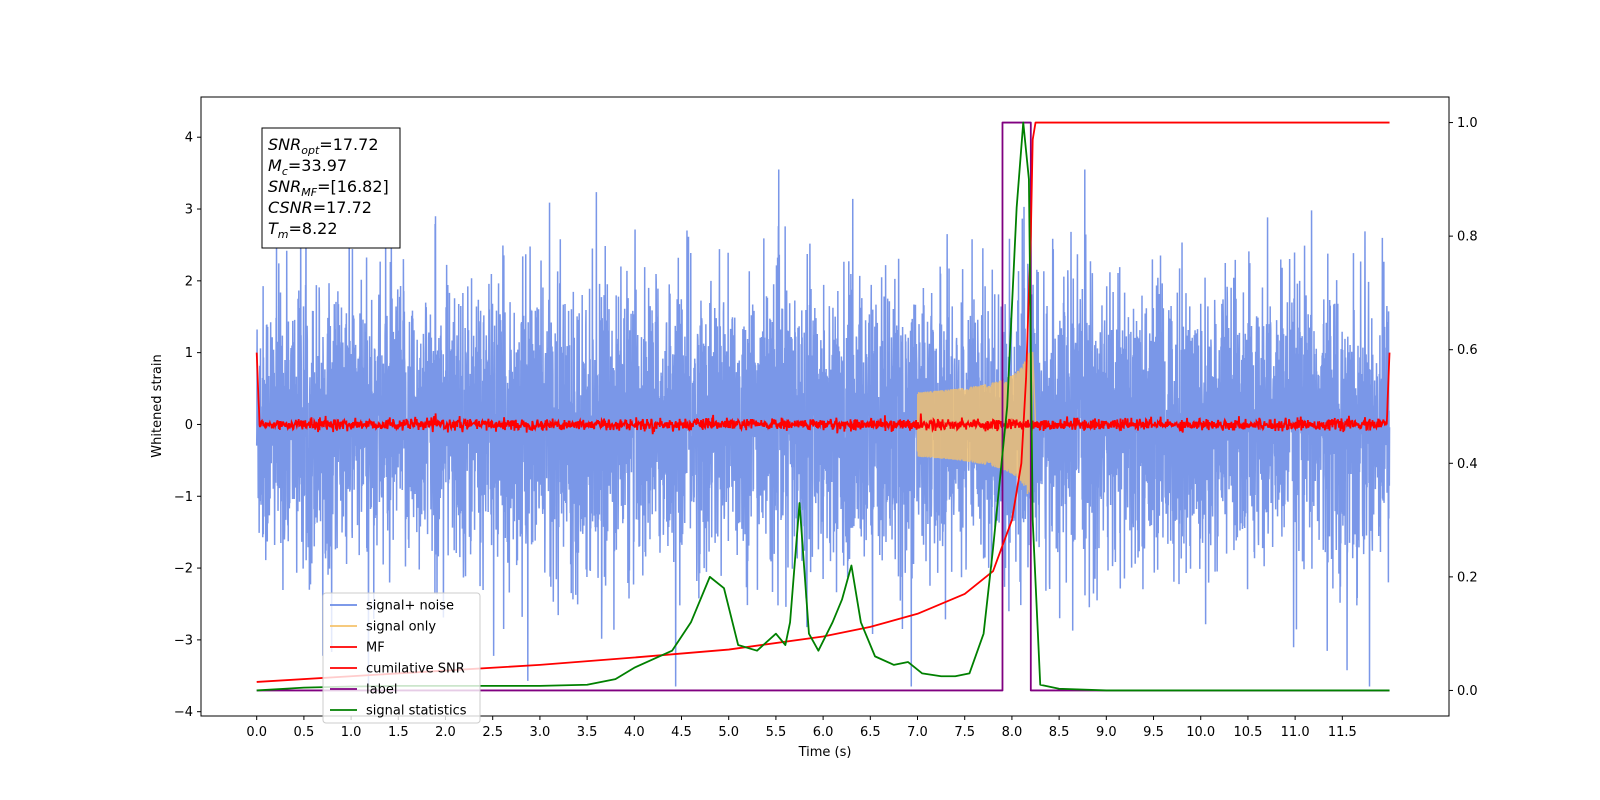 The height and width of the screenshot is (800, 1600). I want to click on legend-label: signal statistics, so click(416, 711).